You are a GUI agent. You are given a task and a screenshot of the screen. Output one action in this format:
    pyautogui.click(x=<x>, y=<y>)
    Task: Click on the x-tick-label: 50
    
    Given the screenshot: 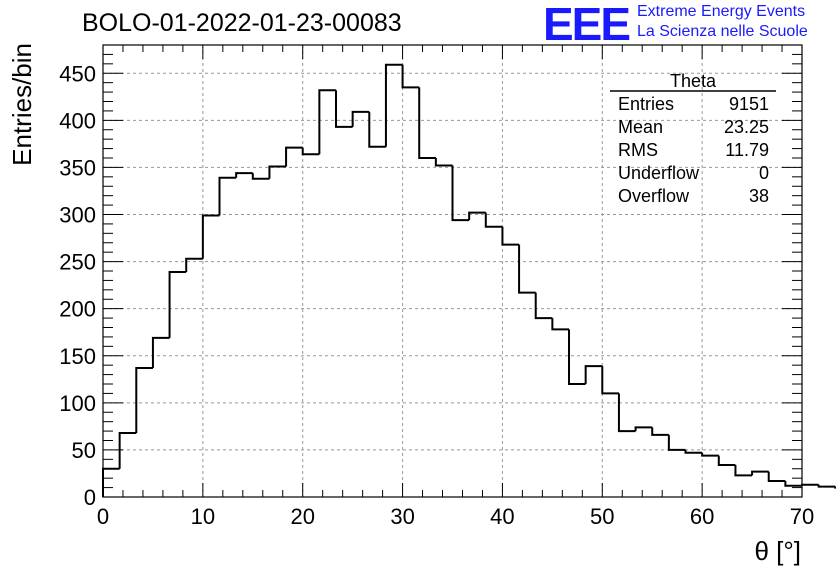 What is the action you would take?
    pyautogui.click(x=602, y=516)
    